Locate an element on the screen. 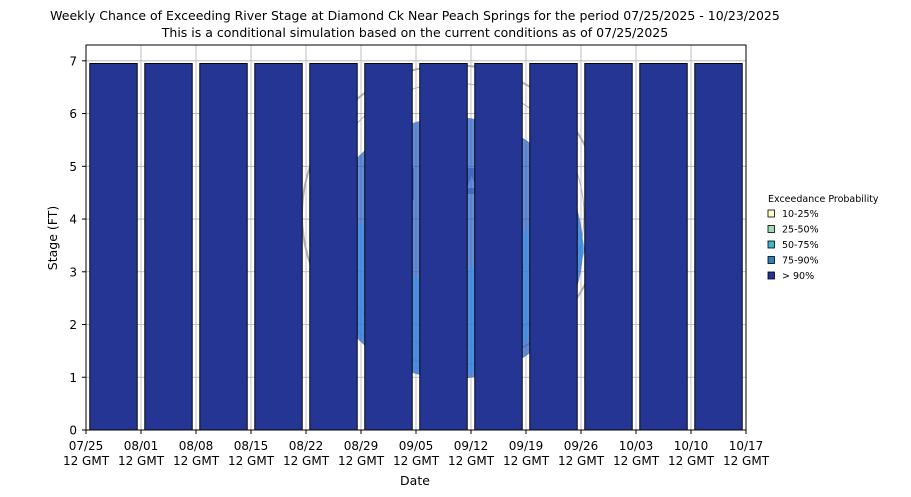 This screenshot has width=911, height=497. y-tick-label: 4 is located at coordinates (73, 220).